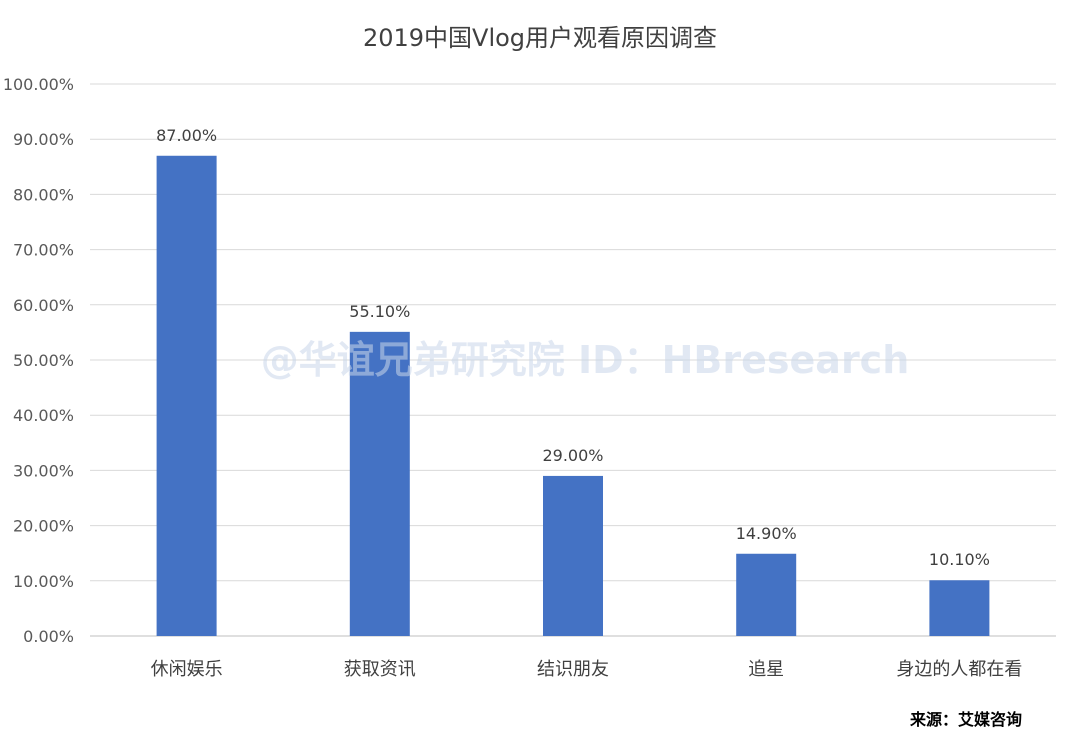 This screenshot has width=1080, height=740. Describe the element at coordinates (766, 533) in the screenshot. I see `data-label: 14.90%` at that location.